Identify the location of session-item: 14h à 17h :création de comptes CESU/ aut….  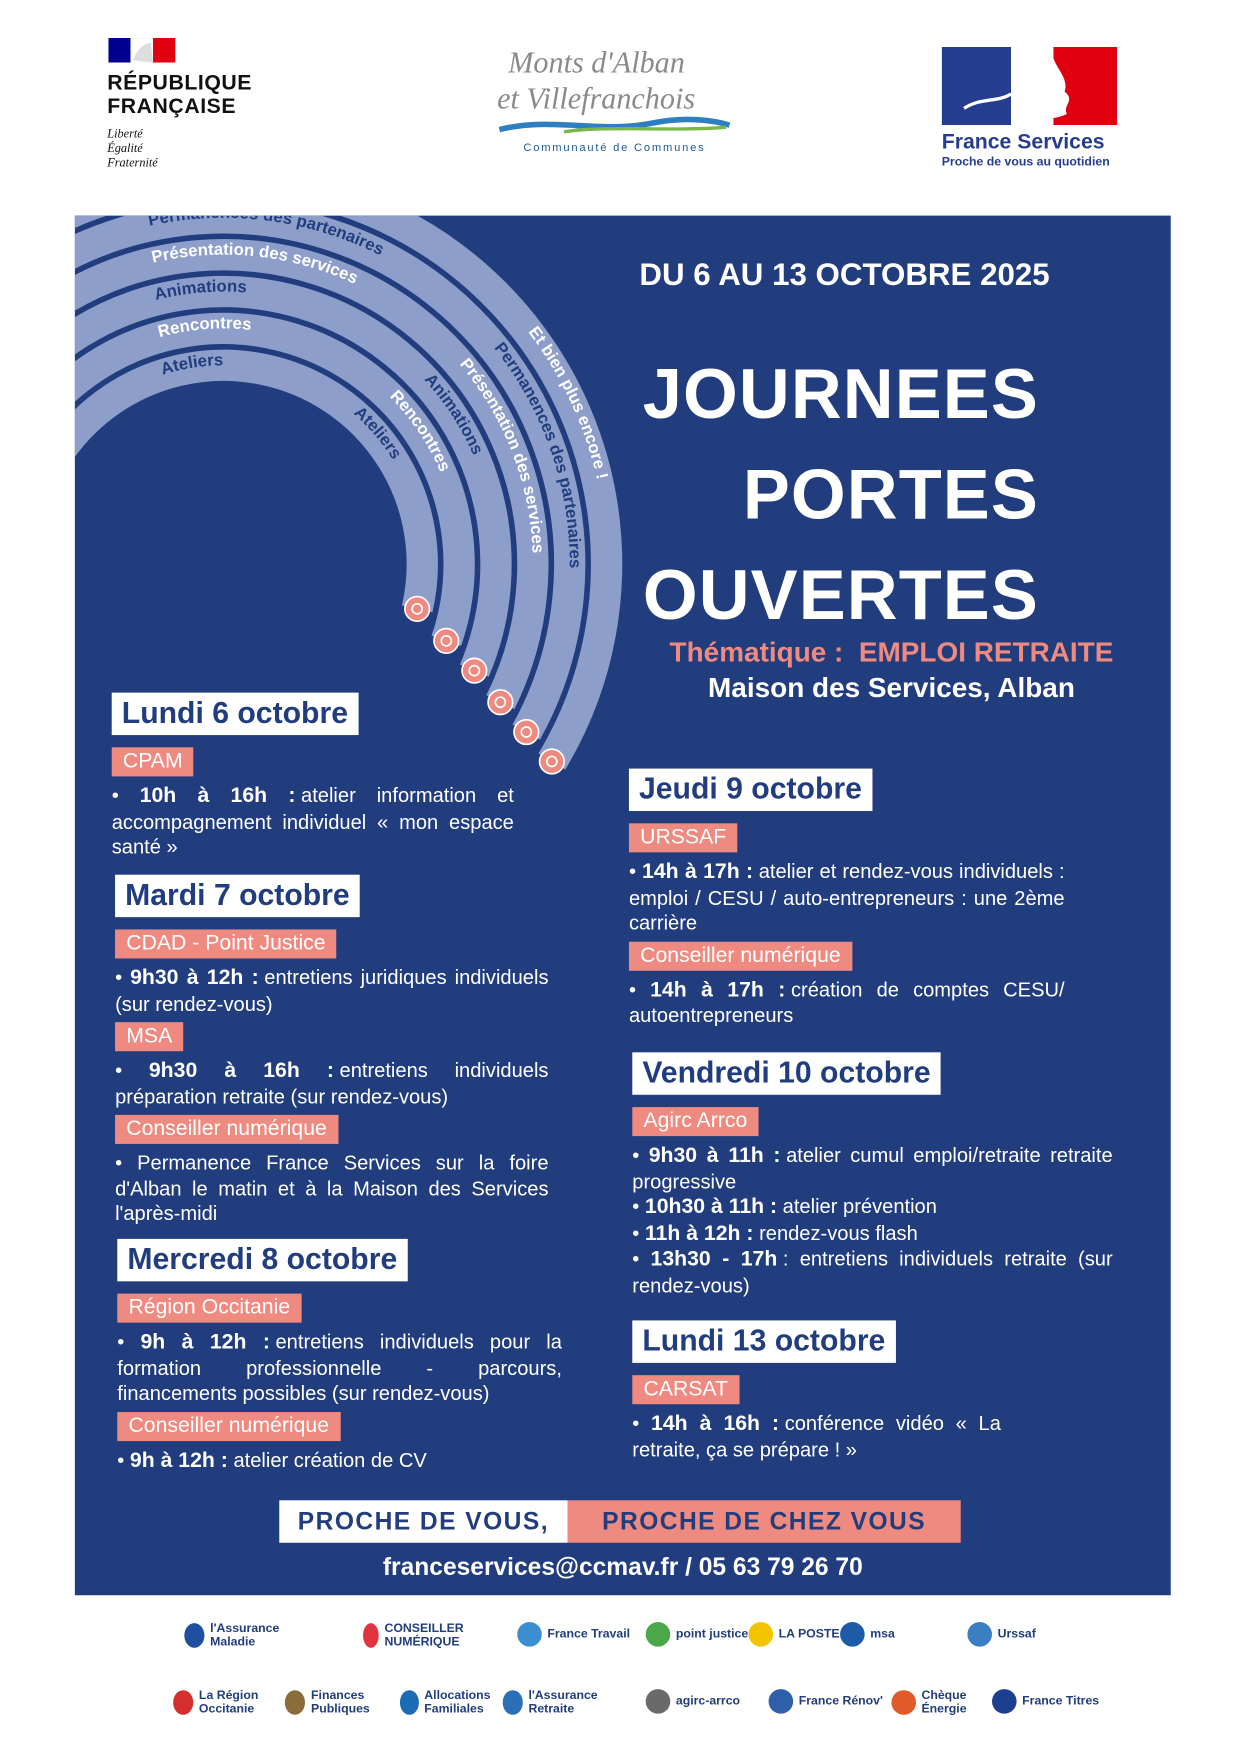
(847, 1002).